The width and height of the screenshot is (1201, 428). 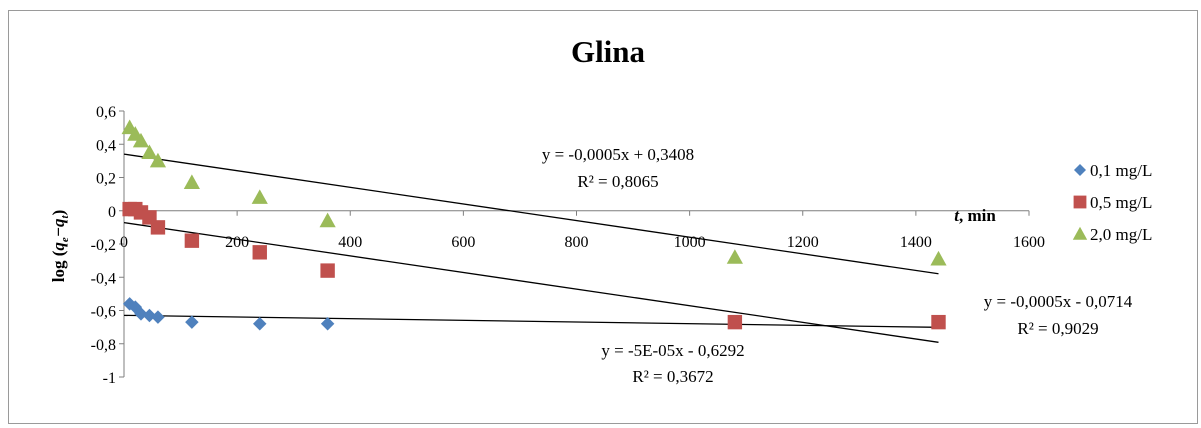 What do you see at coordinates (916, 242) in the screenshot?
I see `x-tick-label: 1400` at bounding box center [916, 242].